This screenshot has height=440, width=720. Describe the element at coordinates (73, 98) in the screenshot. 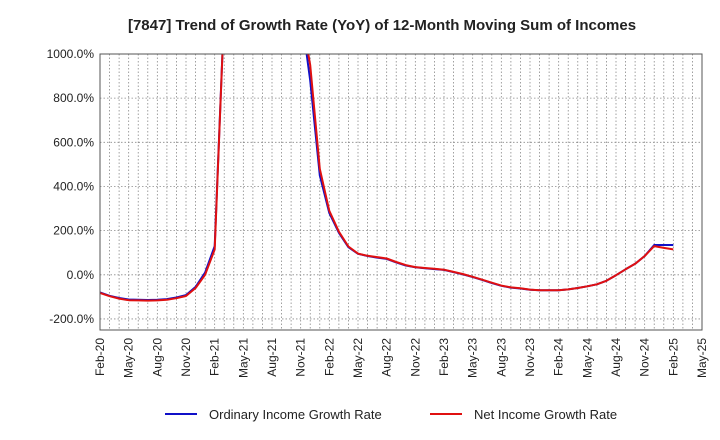

I see `y-tick-label: 800.0%` at that location.